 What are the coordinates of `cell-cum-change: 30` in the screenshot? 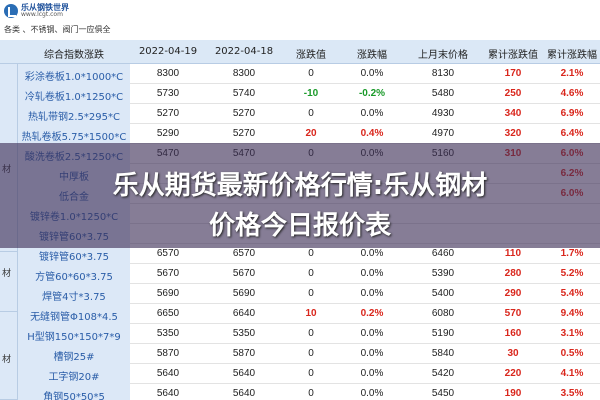 It's located at (513, 353).